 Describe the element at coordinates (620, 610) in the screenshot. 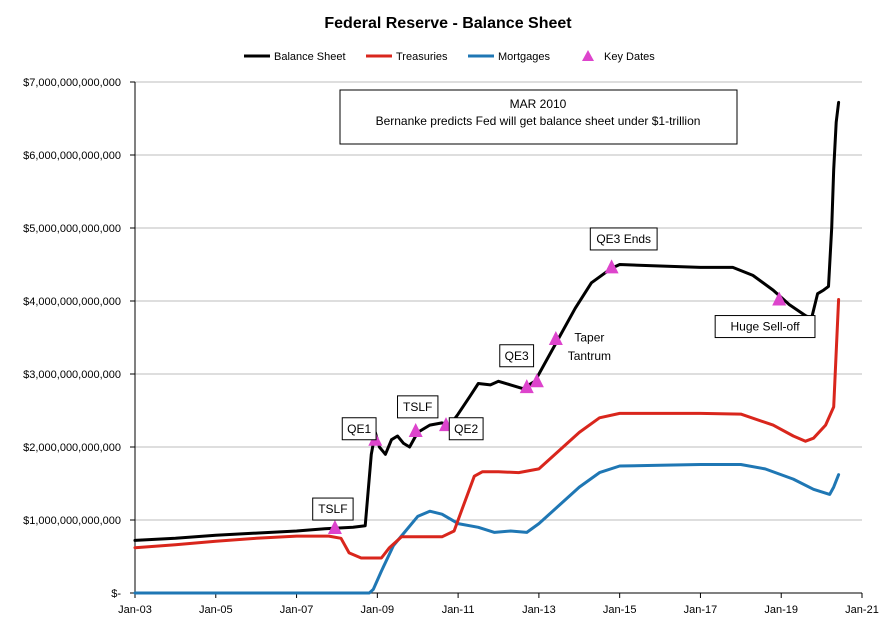

I see `x-tick-label: Jan-15` at that location.